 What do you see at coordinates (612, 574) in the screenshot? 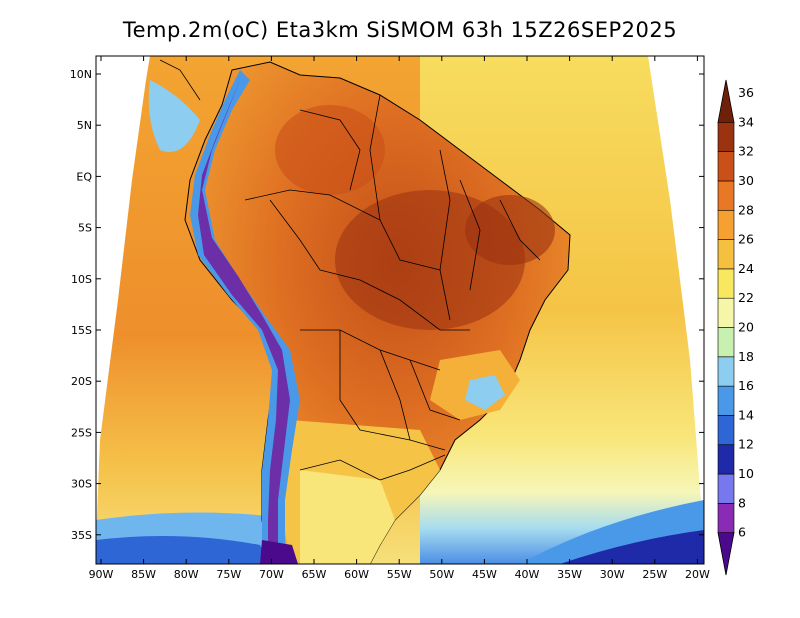
I see `lon-label: 30W` at bounding box center [612, 574].